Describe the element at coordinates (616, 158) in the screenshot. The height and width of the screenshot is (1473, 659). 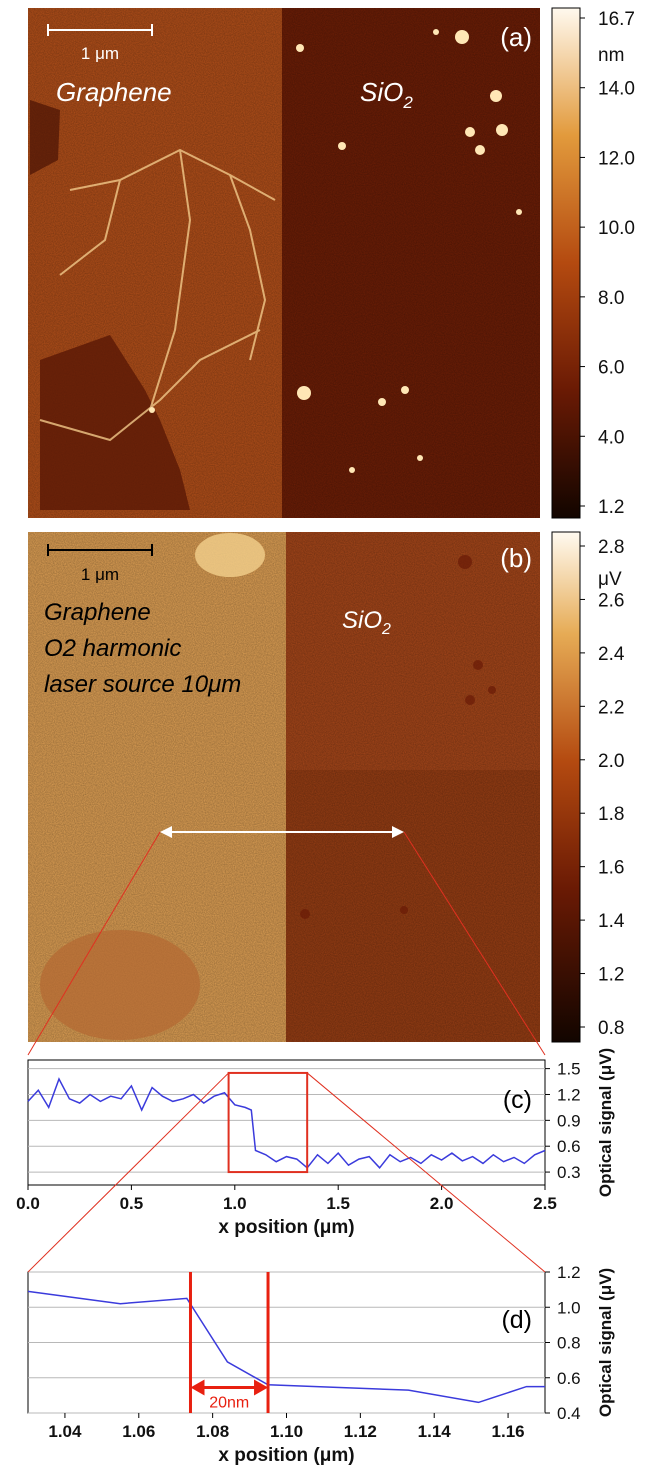
I see `colorbar-tick-label: 12.0` at that location.